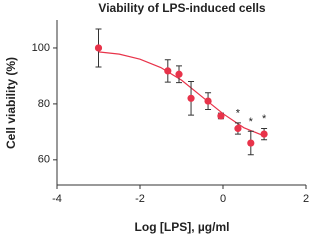 The height and width of the screenshot is (240, 320). What do you see at coordinates (223, 199) in the screenshot?
I see `x-tick-label: 0` at bounding box center [223, 199].